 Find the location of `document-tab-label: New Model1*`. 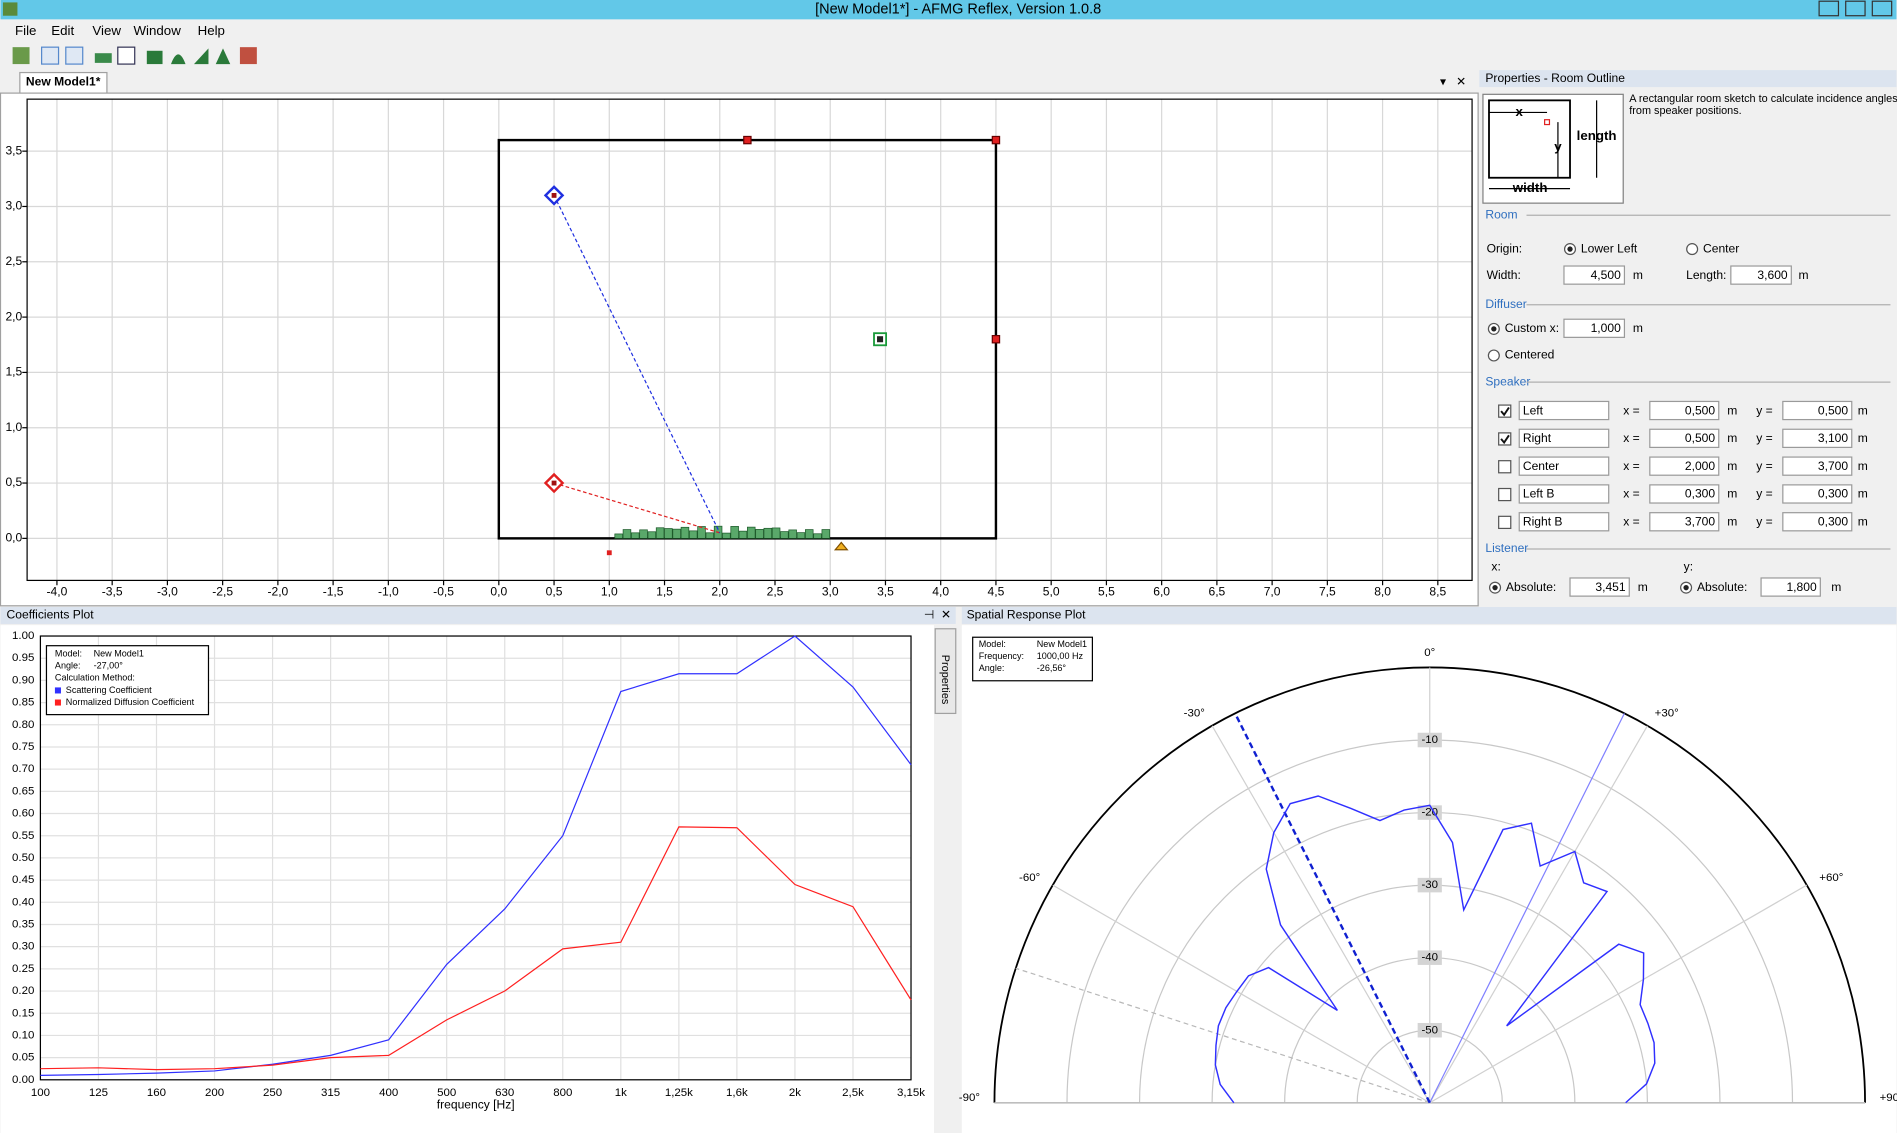

document-tab-label: New Model1* is located at coordinates (63, 81).